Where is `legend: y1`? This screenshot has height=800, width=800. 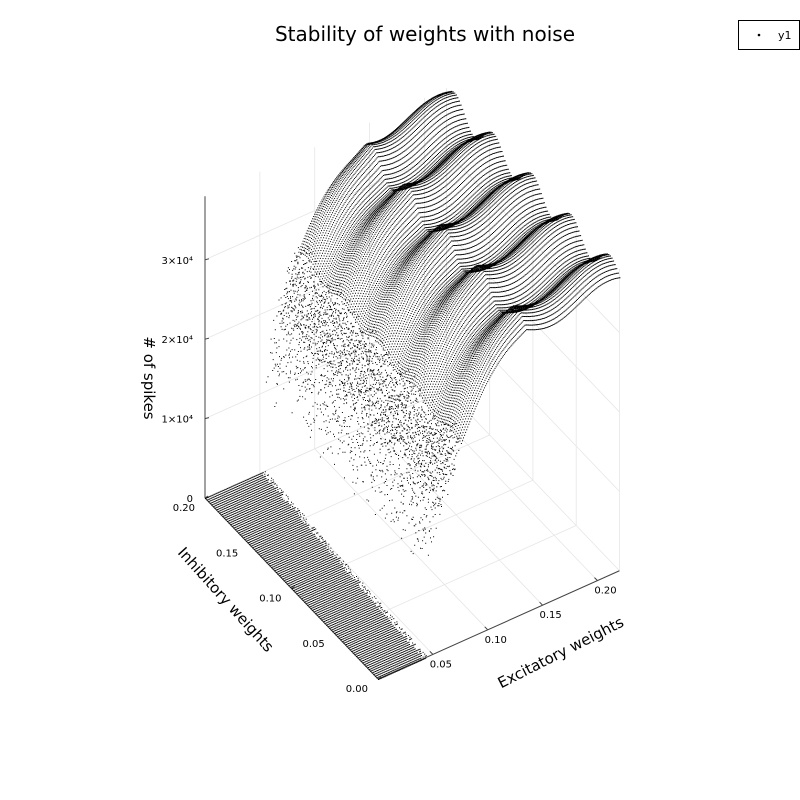 legend: y1 is located at coordinates (769, 35).